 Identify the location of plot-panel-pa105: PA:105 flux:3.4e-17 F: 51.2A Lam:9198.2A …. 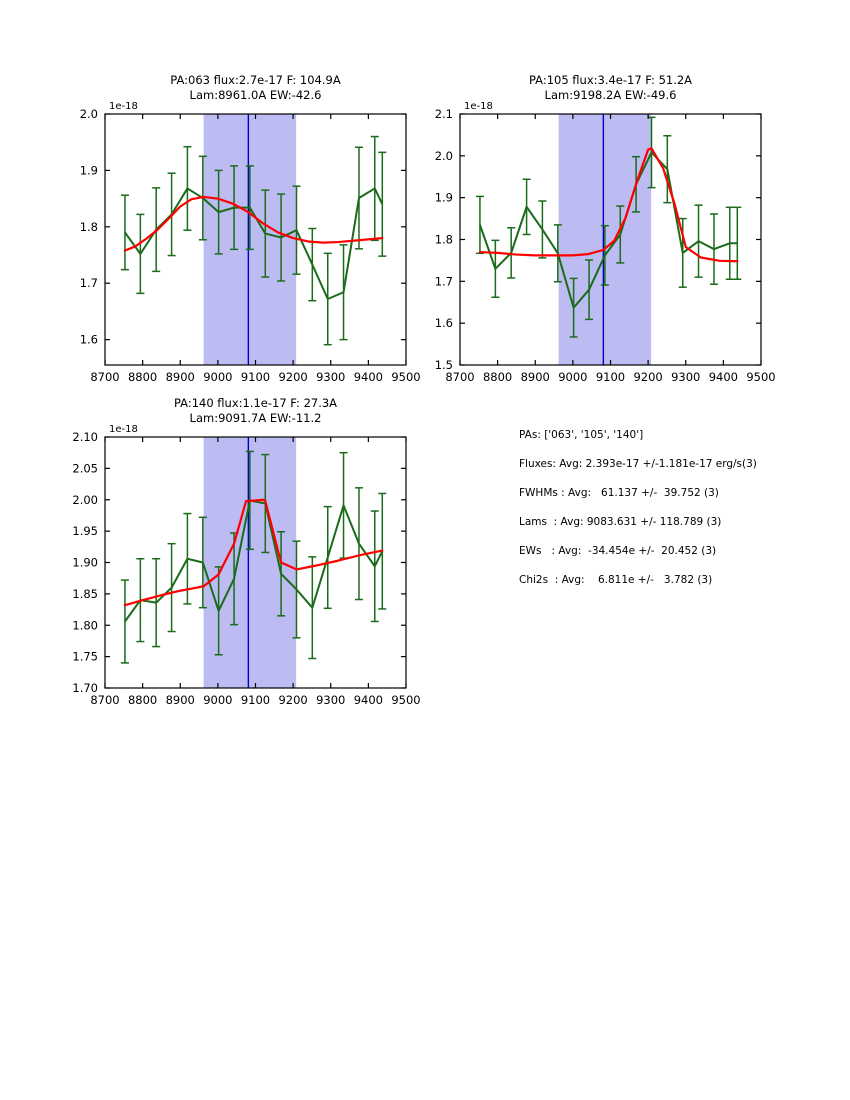
(565, 222).